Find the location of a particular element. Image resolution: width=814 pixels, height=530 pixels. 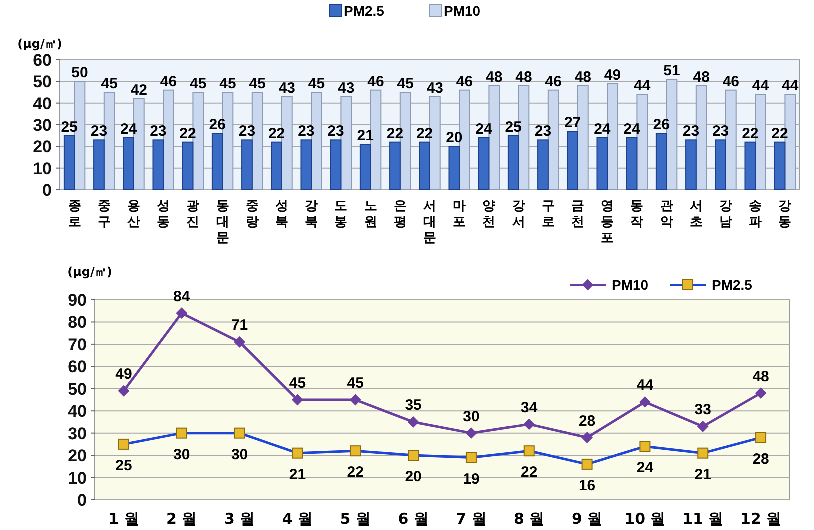

x-tick-label: 동대문 is located at coordinates (223, 222).